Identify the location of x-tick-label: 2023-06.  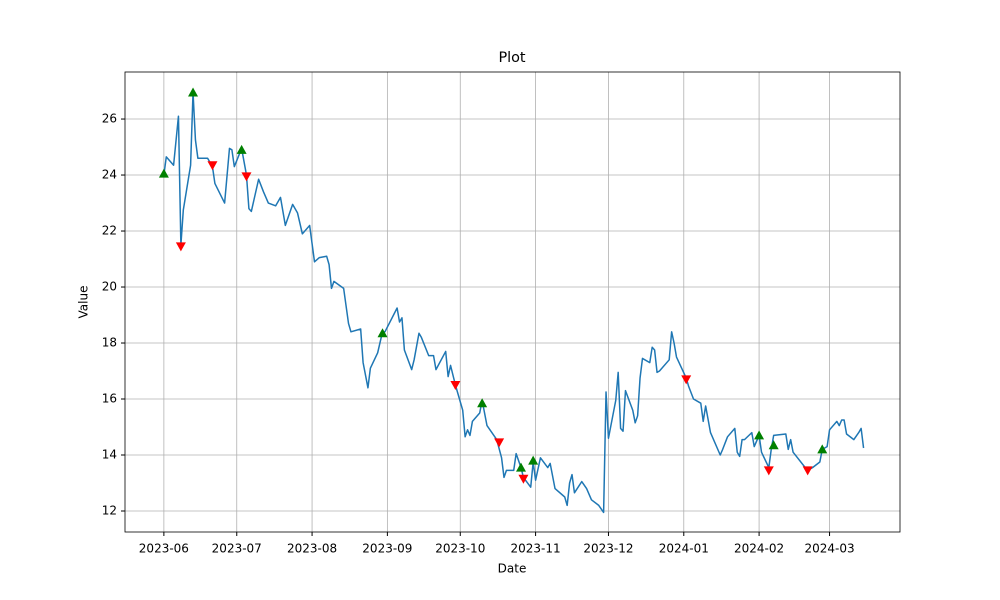
(164, 549).